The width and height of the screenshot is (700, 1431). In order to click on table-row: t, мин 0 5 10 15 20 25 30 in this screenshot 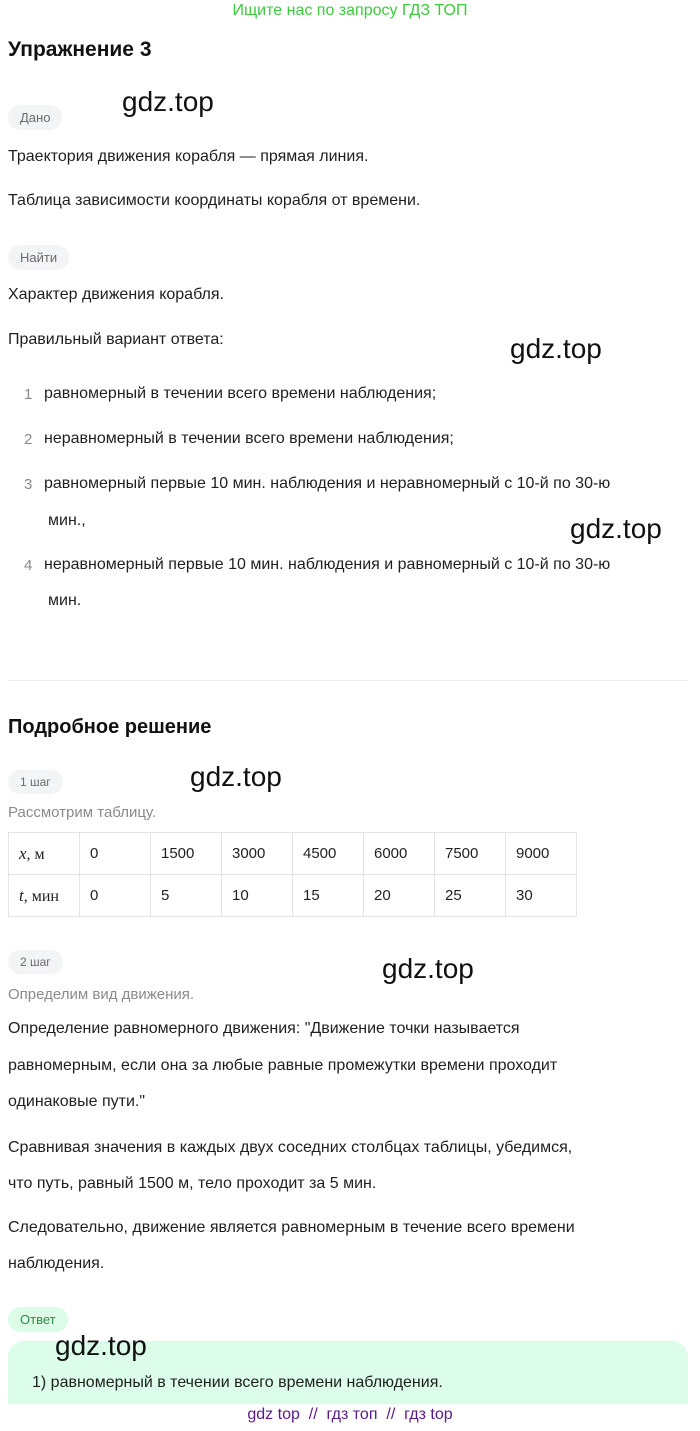, I will do `click(292, 895)`.